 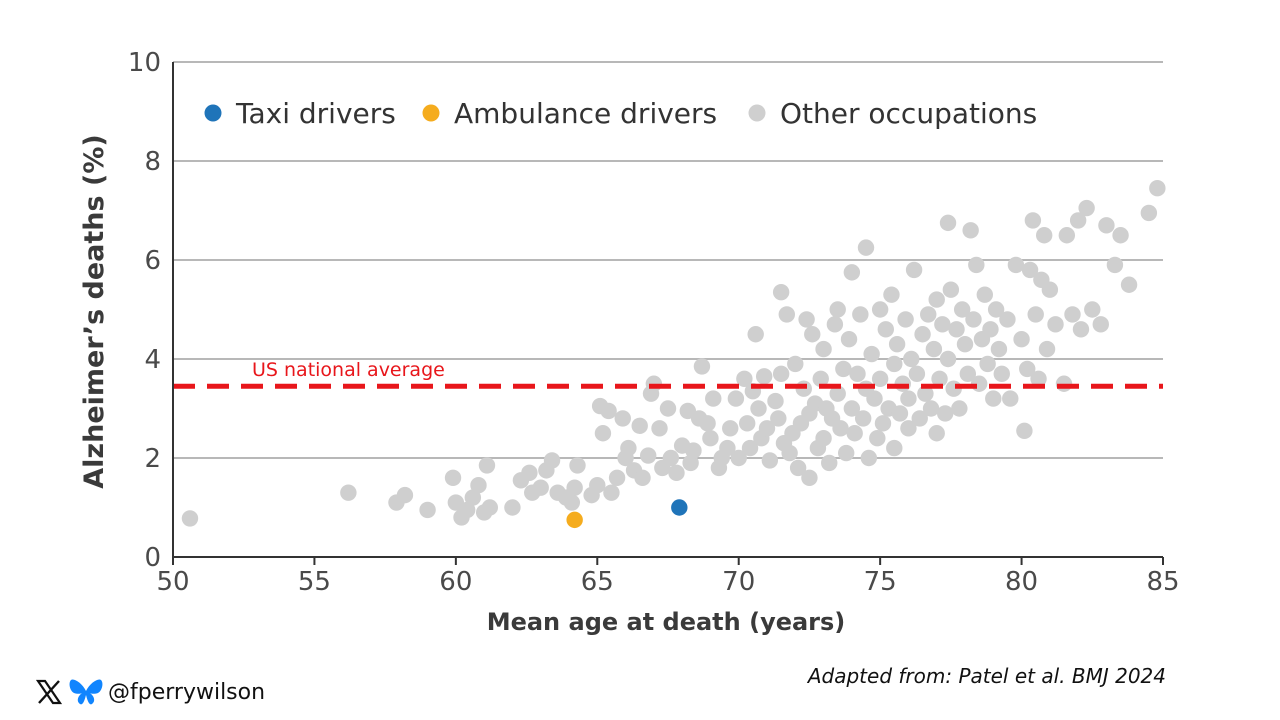 I want to click on x-tick-label: 85, so click(x=1162, y=582).